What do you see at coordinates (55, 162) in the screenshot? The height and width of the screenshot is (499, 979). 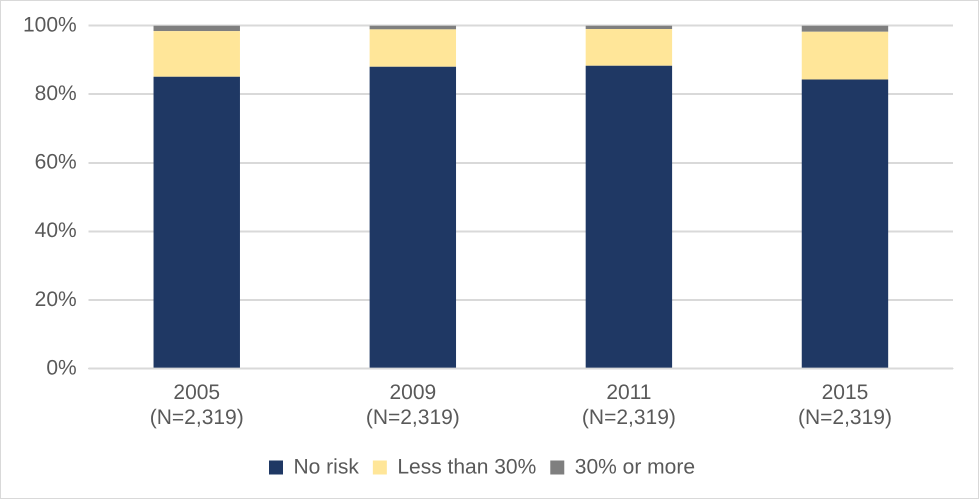 I see `y-tick-label: 60%` at bounding box center [55, 162].